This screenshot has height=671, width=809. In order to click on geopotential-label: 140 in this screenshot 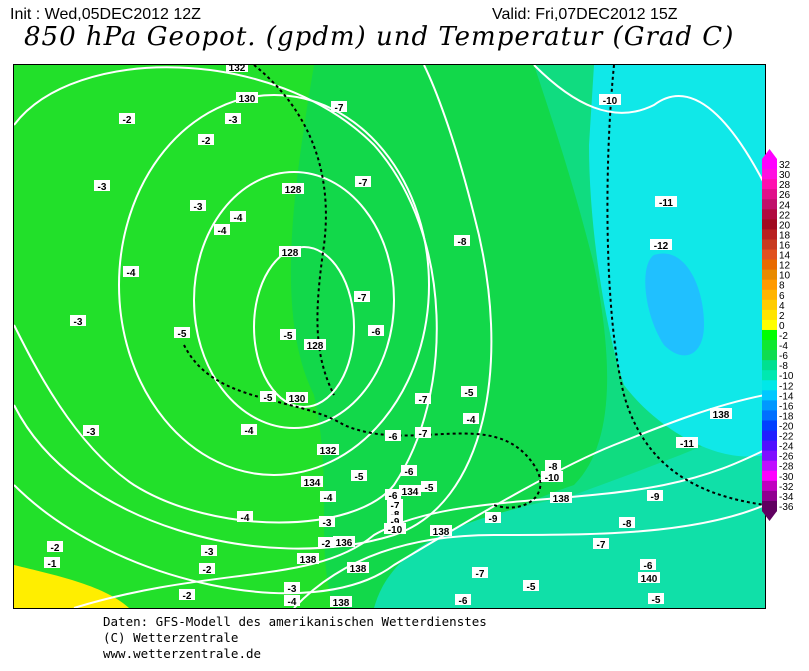, I will do `click(649, 579)`.